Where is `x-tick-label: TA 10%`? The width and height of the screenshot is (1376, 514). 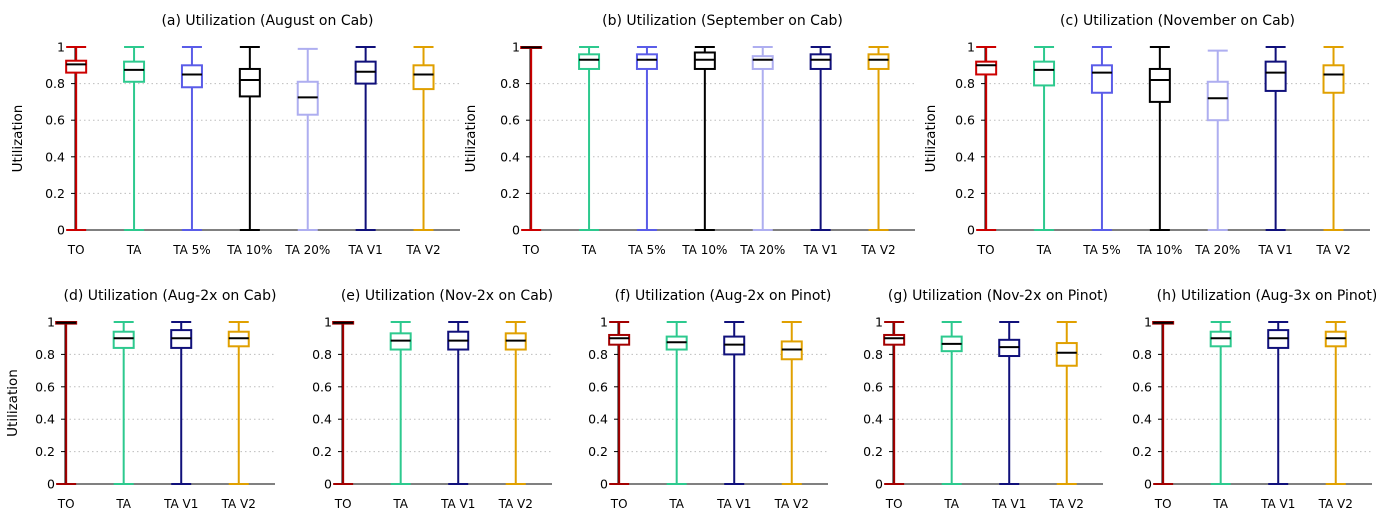 x-tick-label: TA 10% is located at coordinates (704, 250).